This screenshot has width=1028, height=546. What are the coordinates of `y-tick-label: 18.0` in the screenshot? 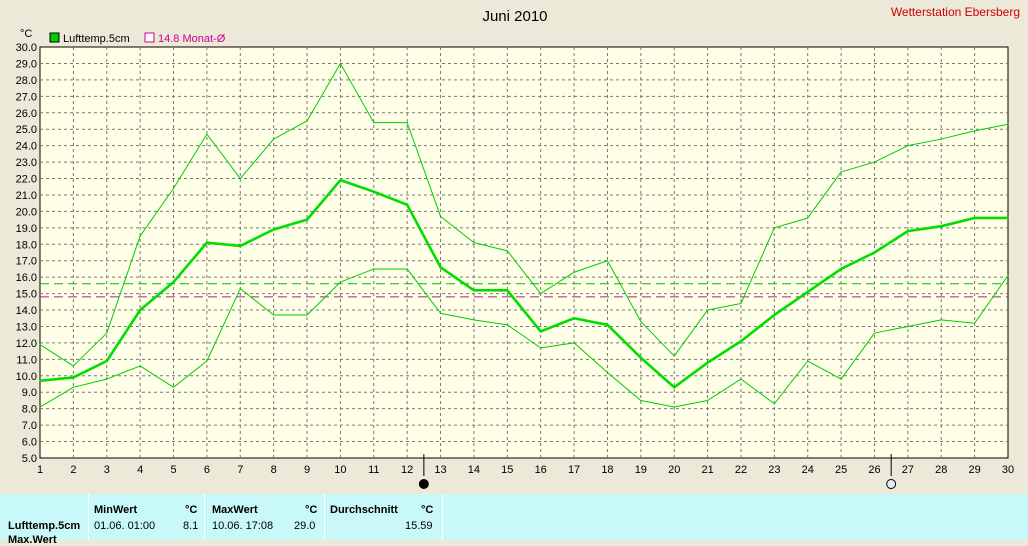 It's located at (26, 245).